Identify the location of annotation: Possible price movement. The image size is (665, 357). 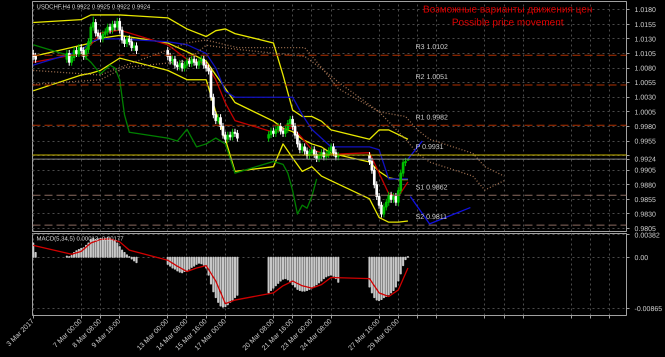
(508, 23).